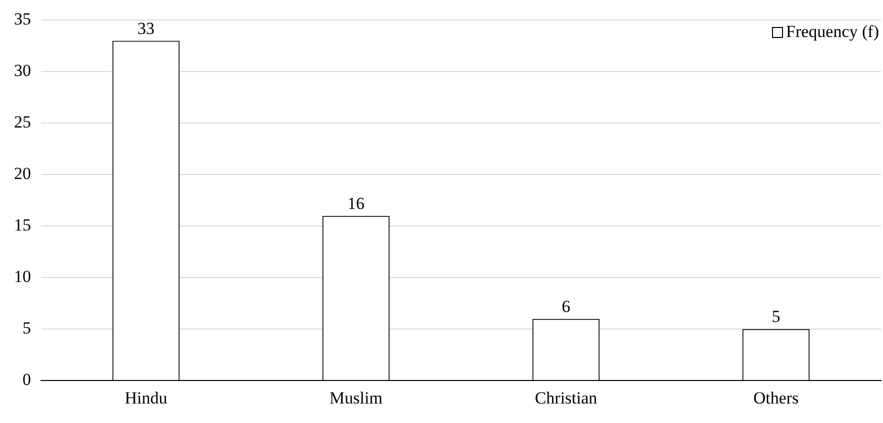 Image resolution: width=883 pixels, height=423 pixels. Describe the element at coordinates (26, 328) in the screenshot. I see `y-tick-label: 5` at that location.